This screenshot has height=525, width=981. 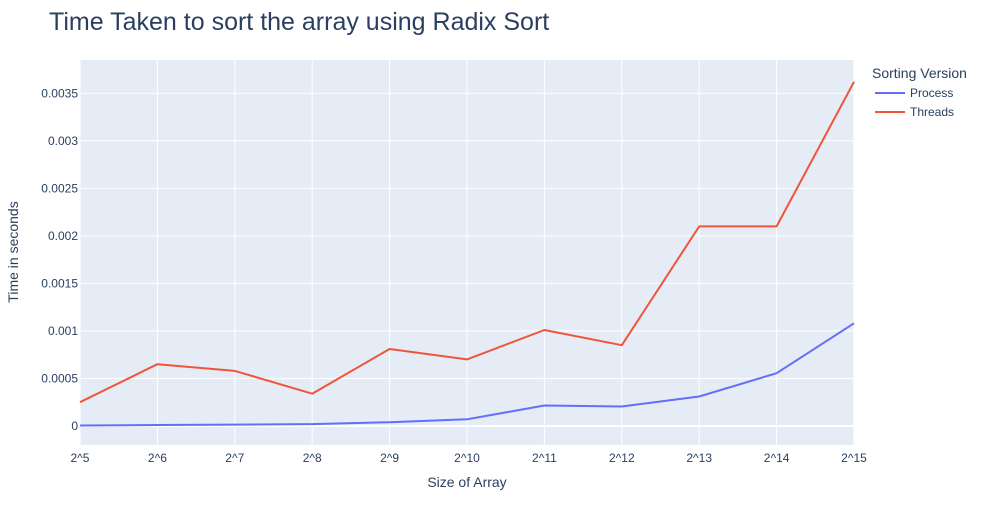 What do you see at coordinates (59, 259) in the screenshot?
I see `y-axis-ticks: 0 0.0005 0.001 0.0015 0.002 0.0025 0.003 0.0035` at bounding box center [59, 259].